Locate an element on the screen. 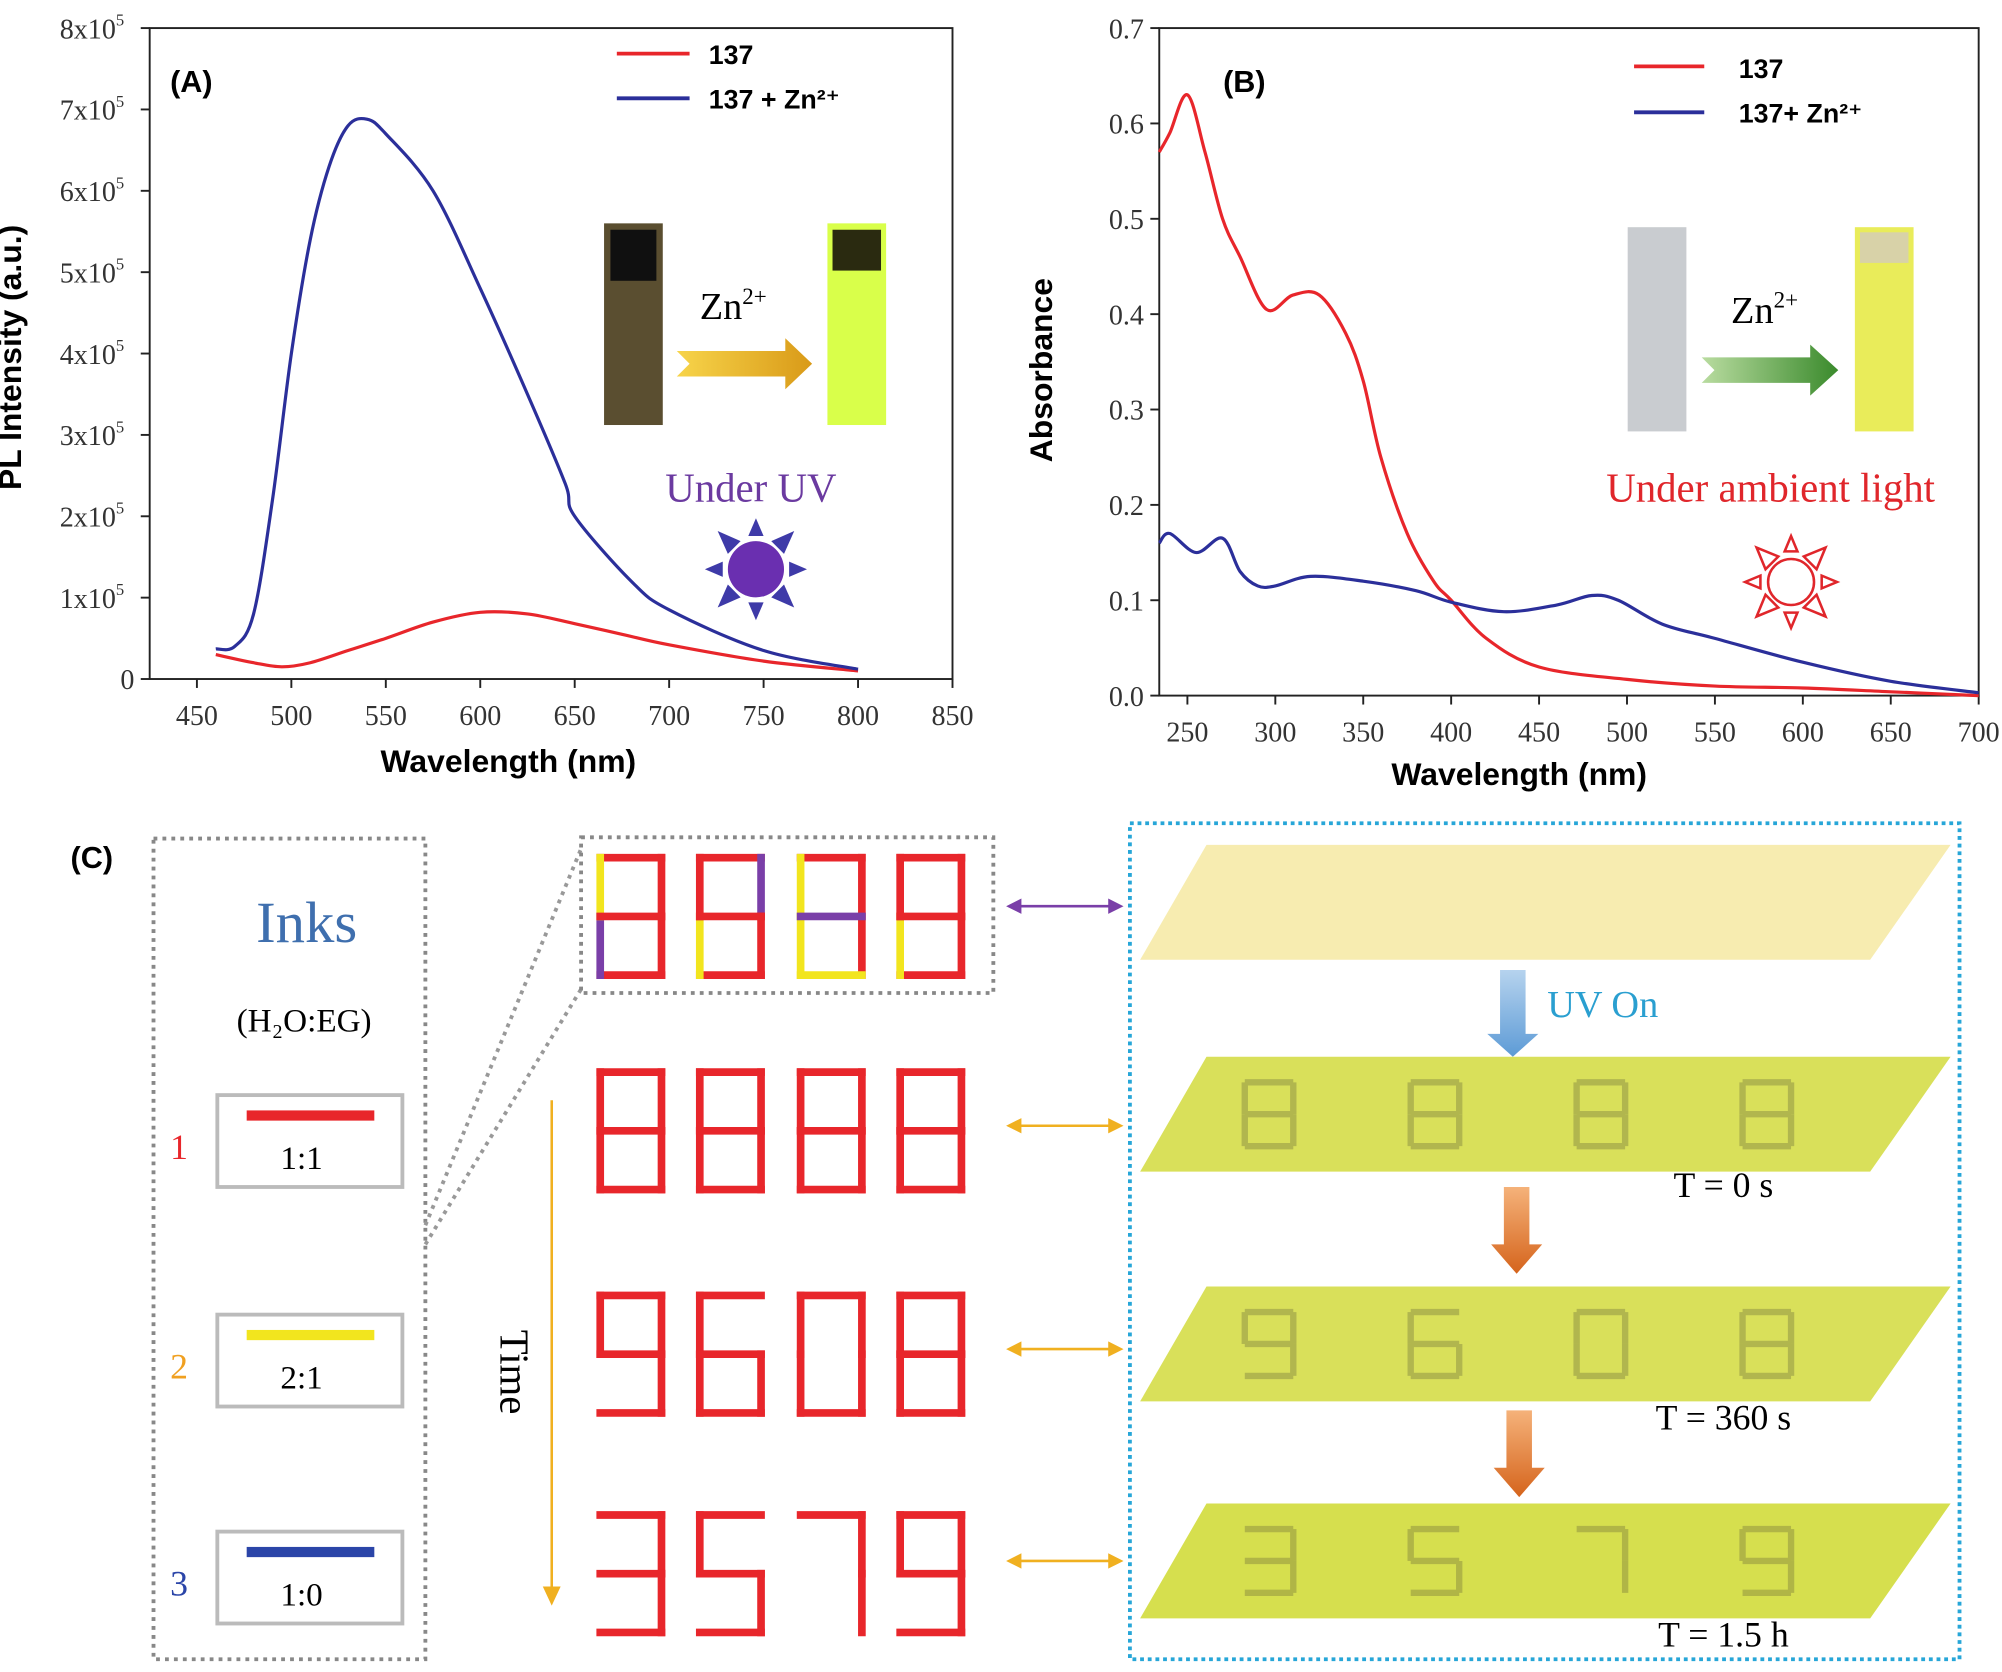 The image size is (2002, 1672). ink-item: 2 2:1 is located at coordinates (287, 1360).